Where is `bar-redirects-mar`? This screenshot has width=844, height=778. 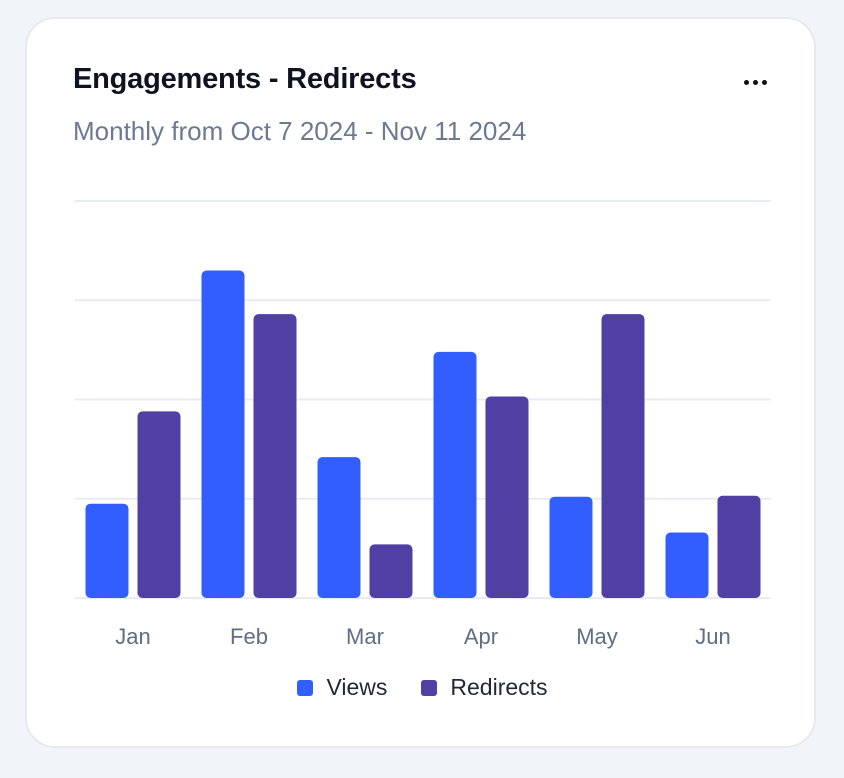
bar-redirects-mar is located at coordinates (391, 571).